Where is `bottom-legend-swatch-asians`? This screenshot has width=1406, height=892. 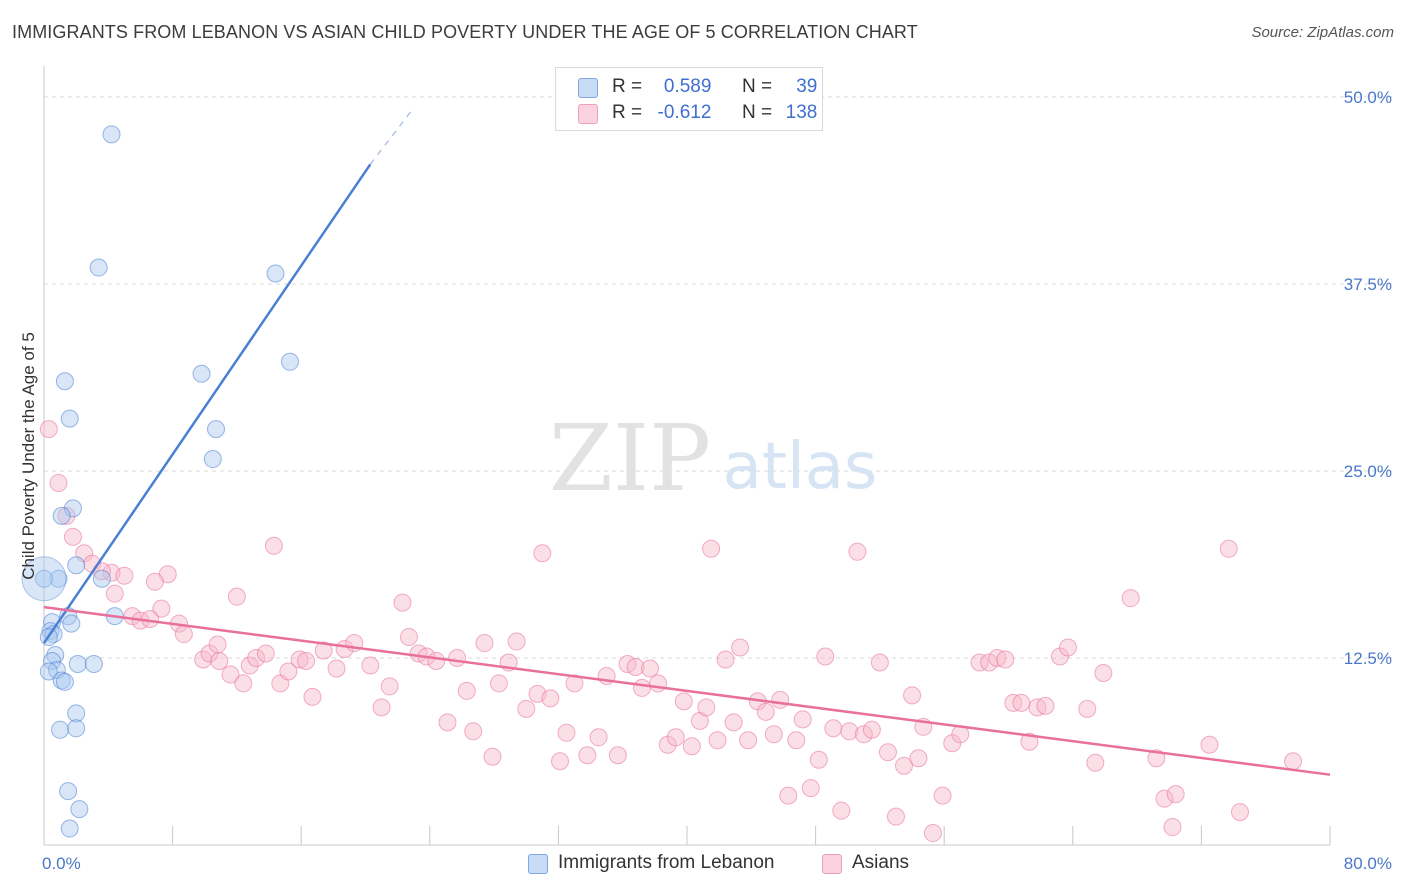
bottom-legend-swatch-asians is located at coordinates (832, 864).